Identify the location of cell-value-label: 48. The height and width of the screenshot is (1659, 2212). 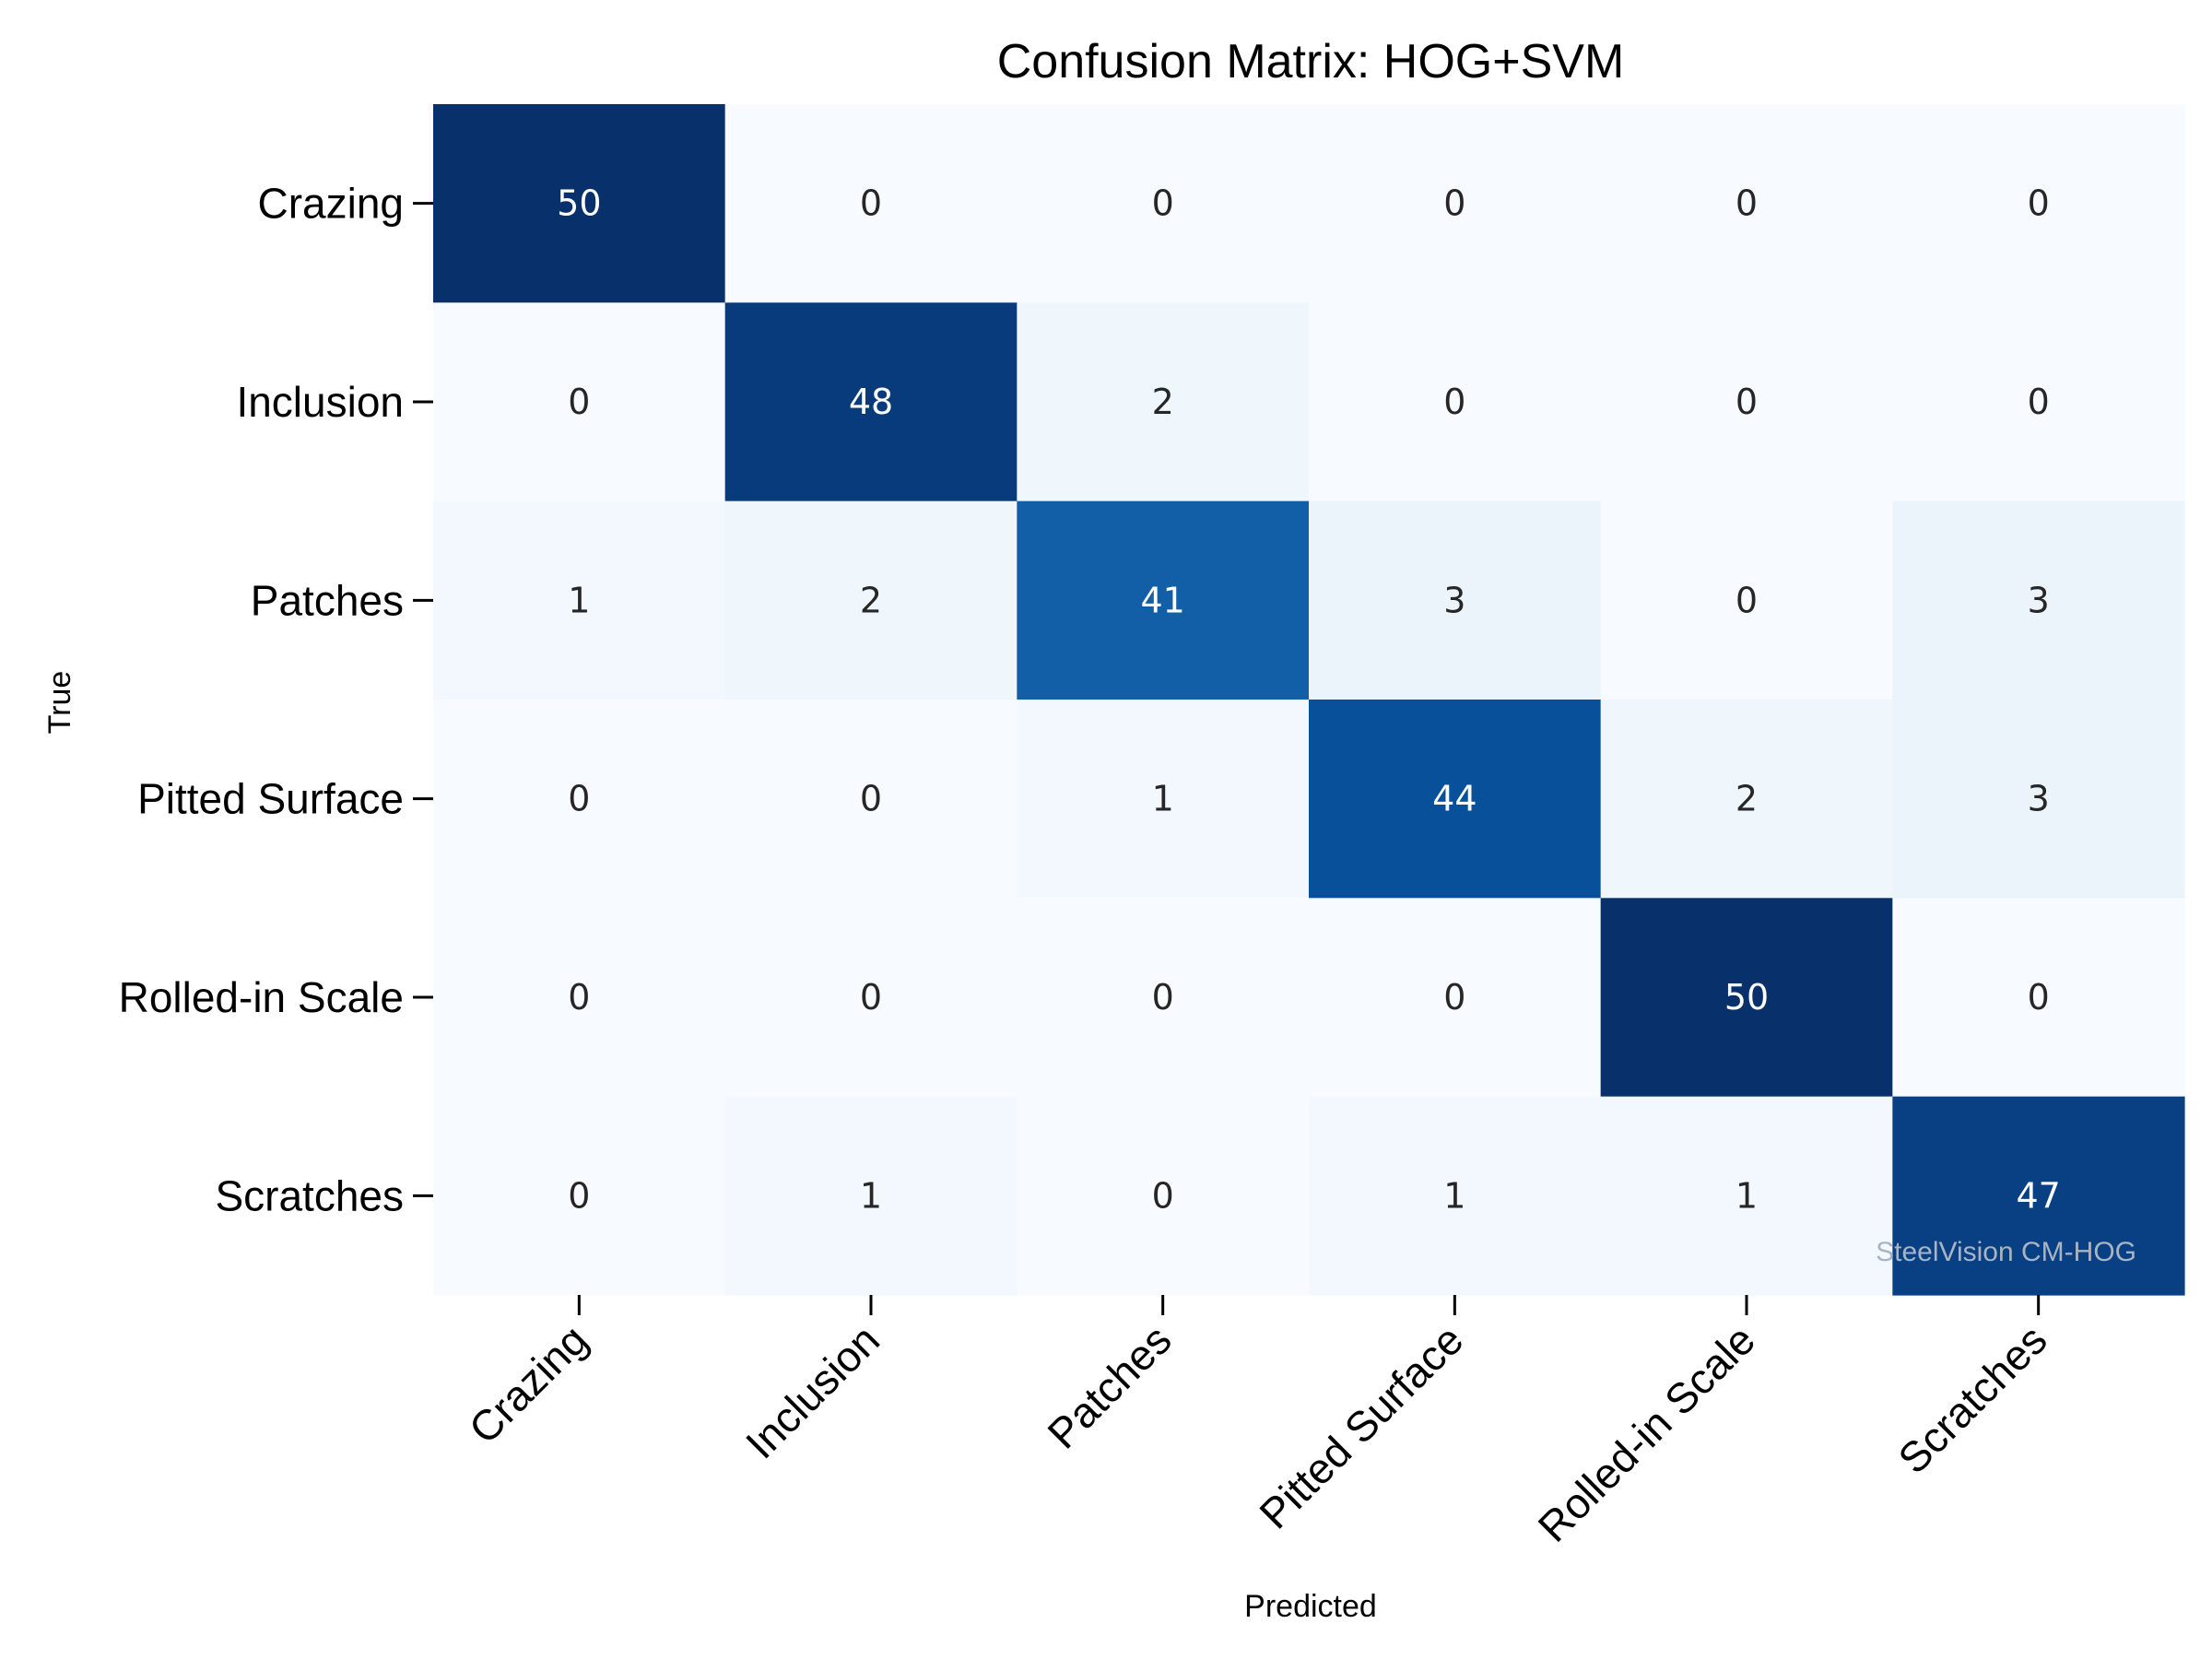
(871, 402).